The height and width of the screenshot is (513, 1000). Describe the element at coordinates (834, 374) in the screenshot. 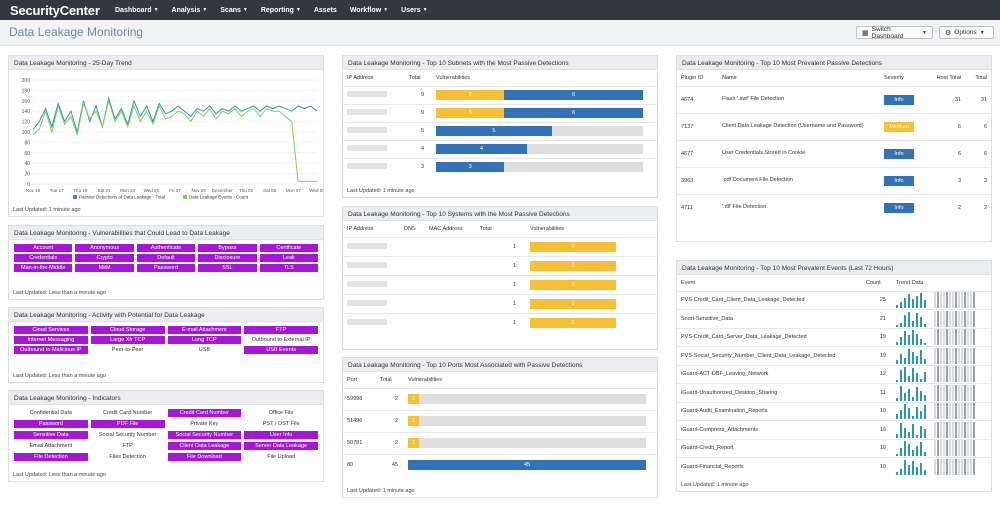

I see `table-row: iGuard-ACT-DBF_Leaving_Network 12` at that location.